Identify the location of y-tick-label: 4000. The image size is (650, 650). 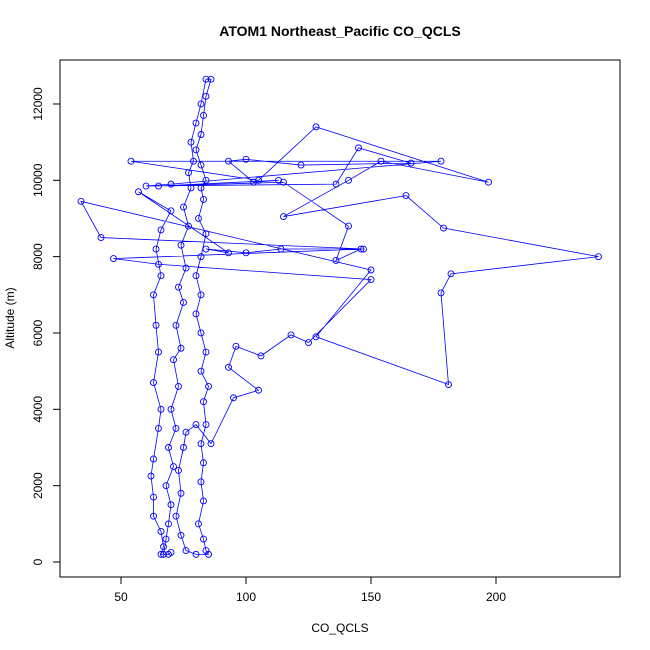
(38, 409).